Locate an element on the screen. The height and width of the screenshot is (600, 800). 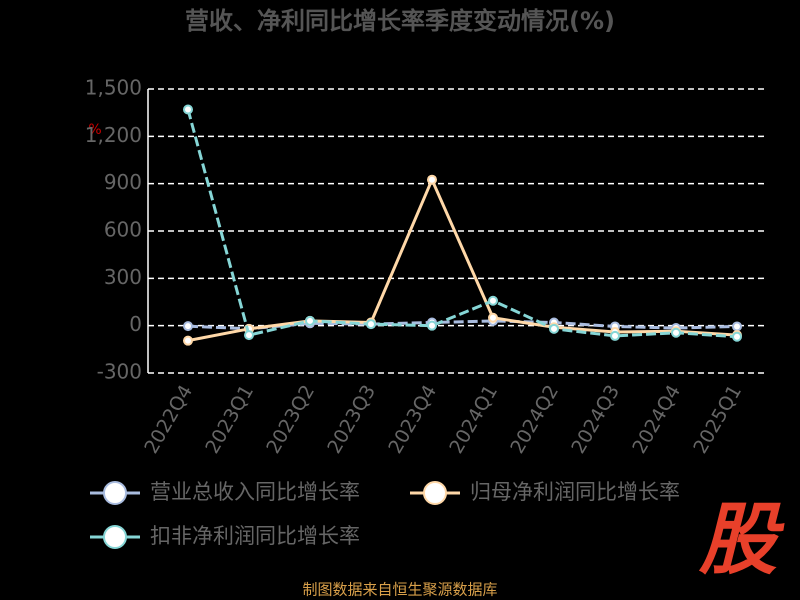
y-tick-label: 1,500 is located at coordinates (113, 88).